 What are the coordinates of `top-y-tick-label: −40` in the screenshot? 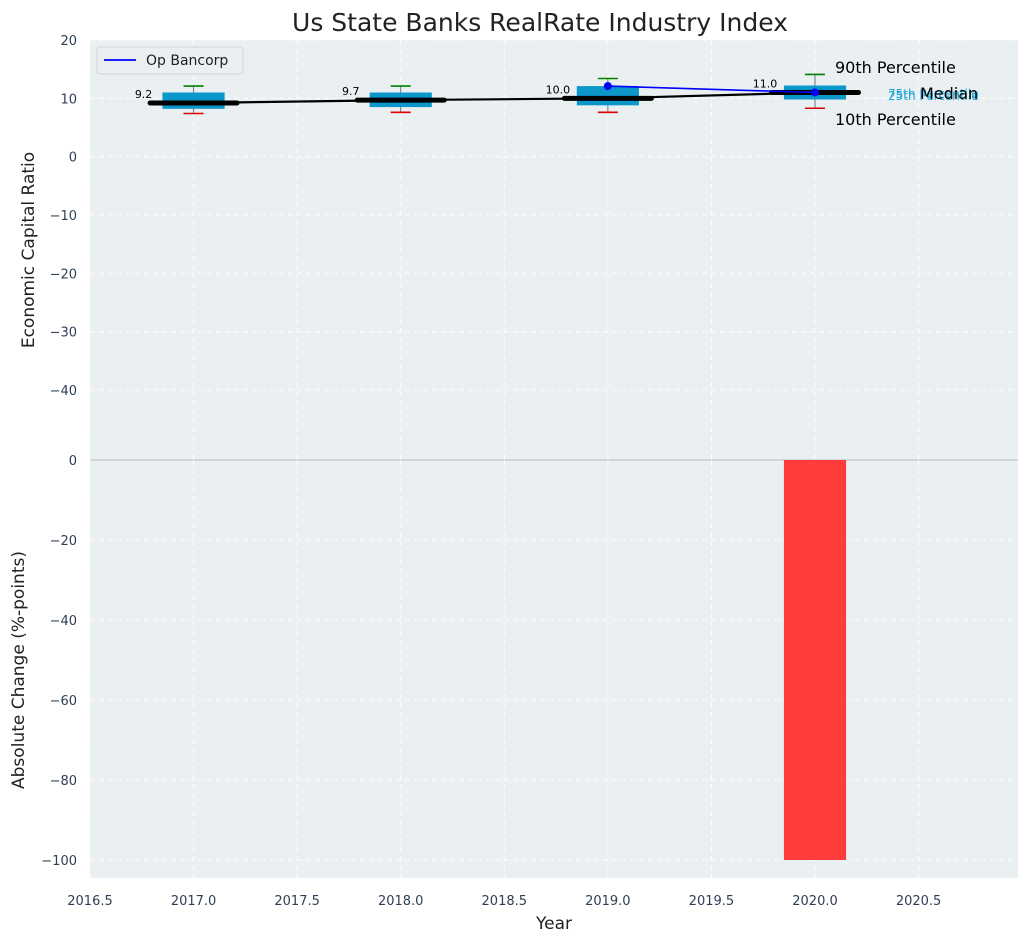 It's located at (63, 391).